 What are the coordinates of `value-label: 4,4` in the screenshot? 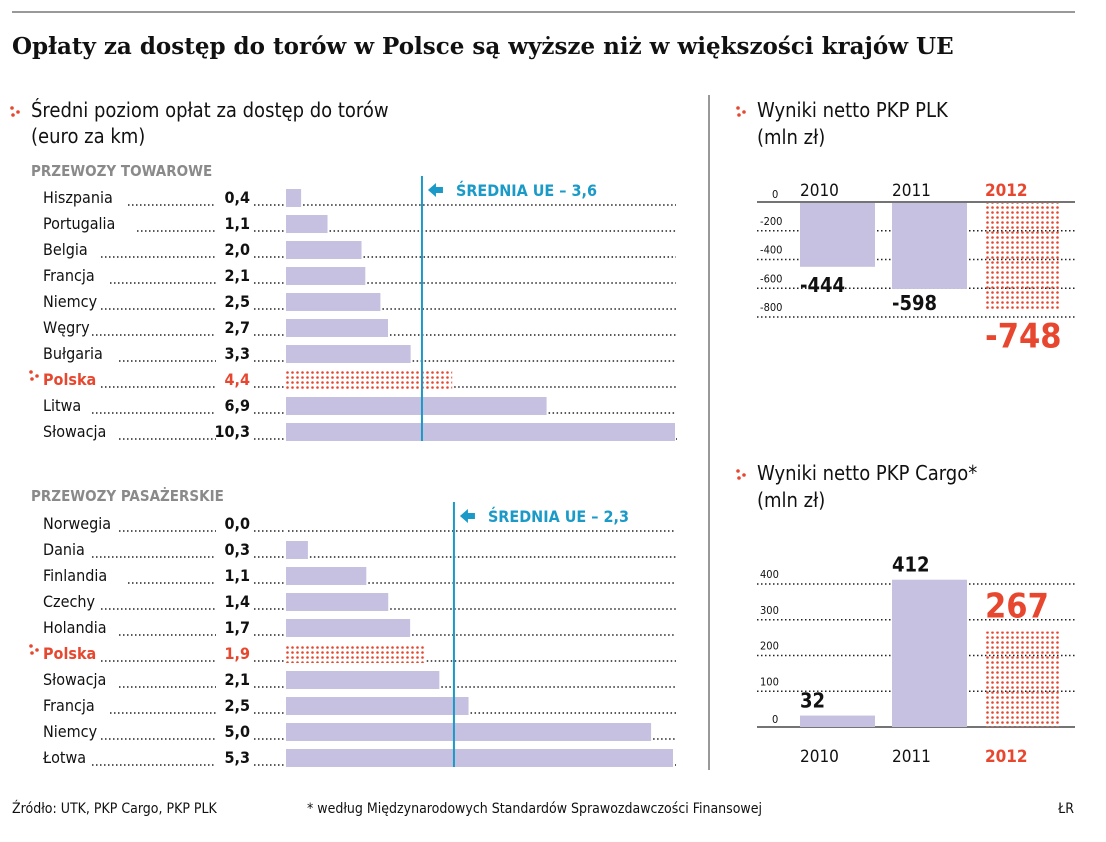 It's located at (238, 379).